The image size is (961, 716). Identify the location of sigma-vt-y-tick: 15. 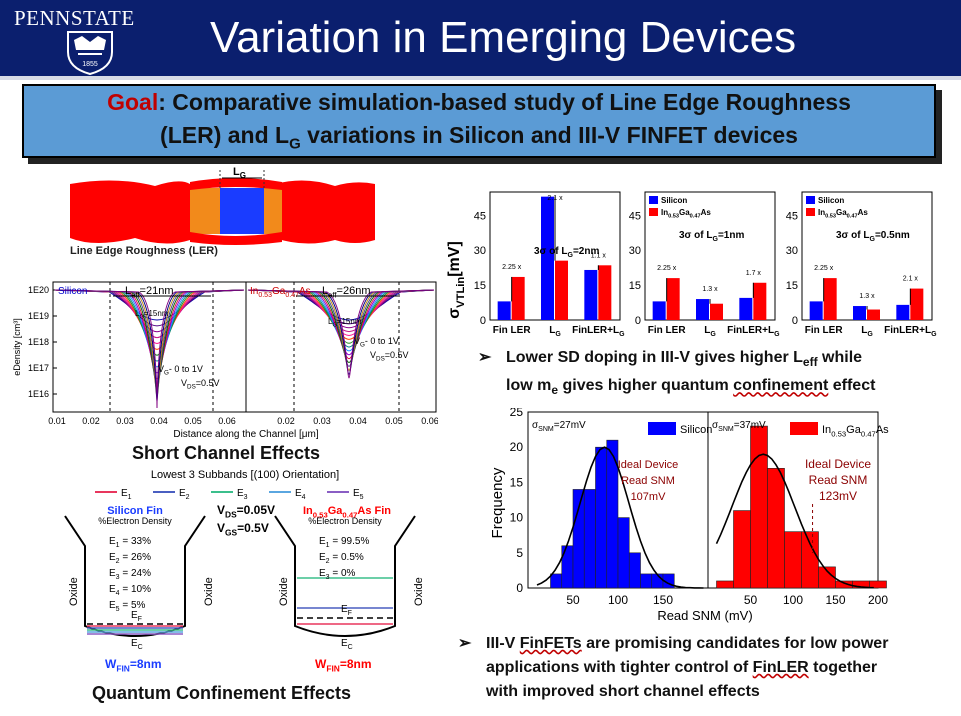
(635, 286).